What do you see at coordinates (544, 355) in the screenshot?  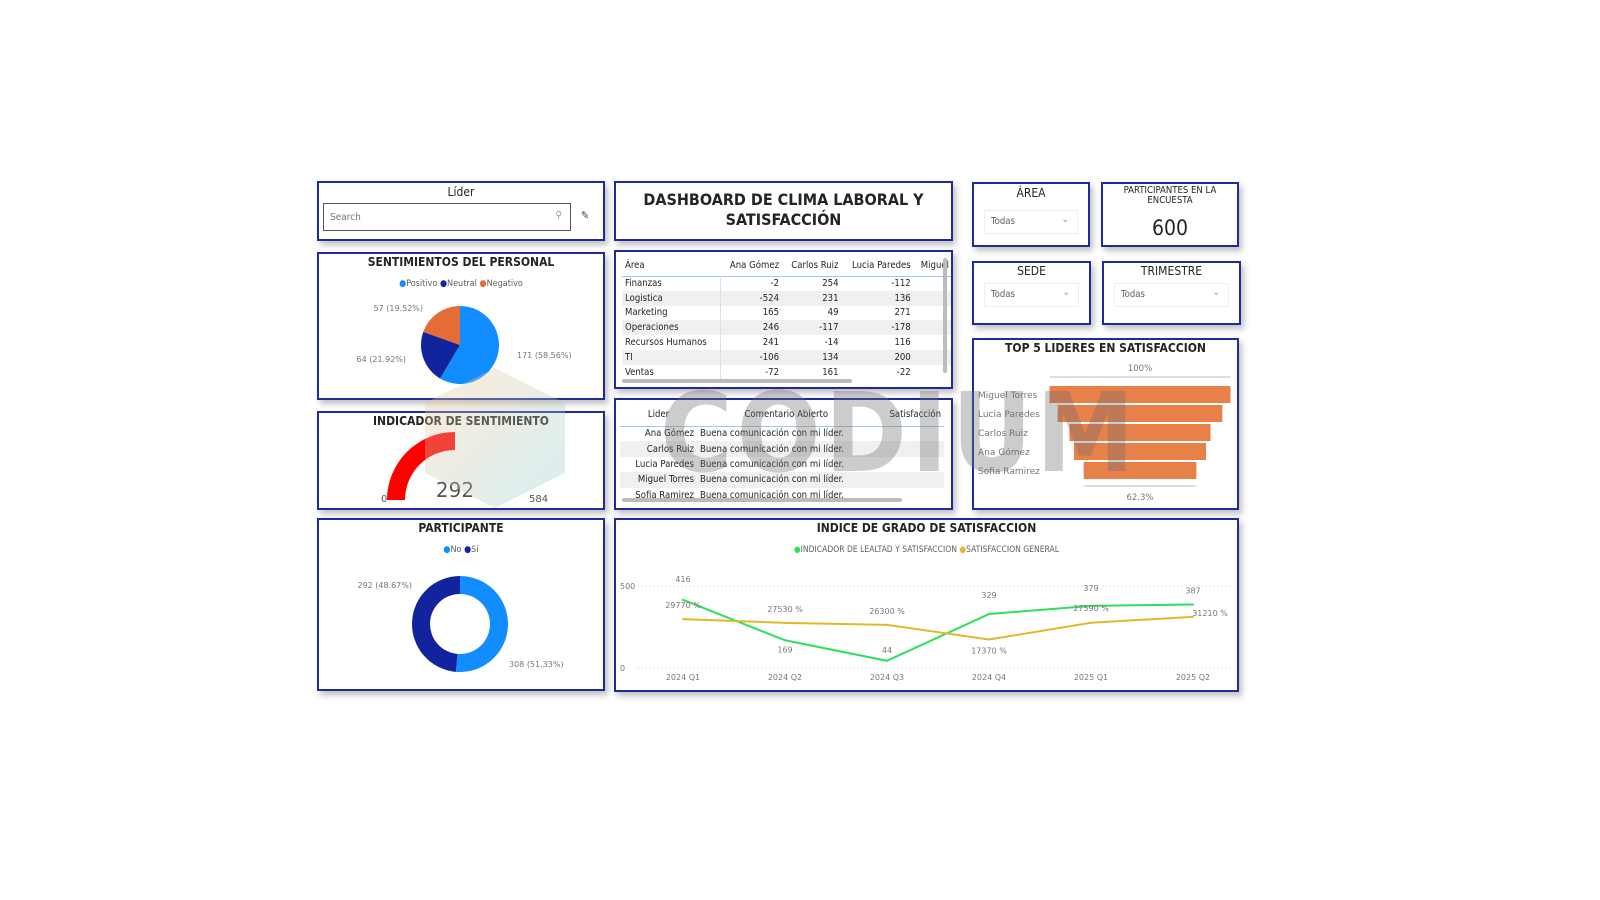 I see `pie-data-label: 171 (58.56%)` at bounding box center [544, 355].